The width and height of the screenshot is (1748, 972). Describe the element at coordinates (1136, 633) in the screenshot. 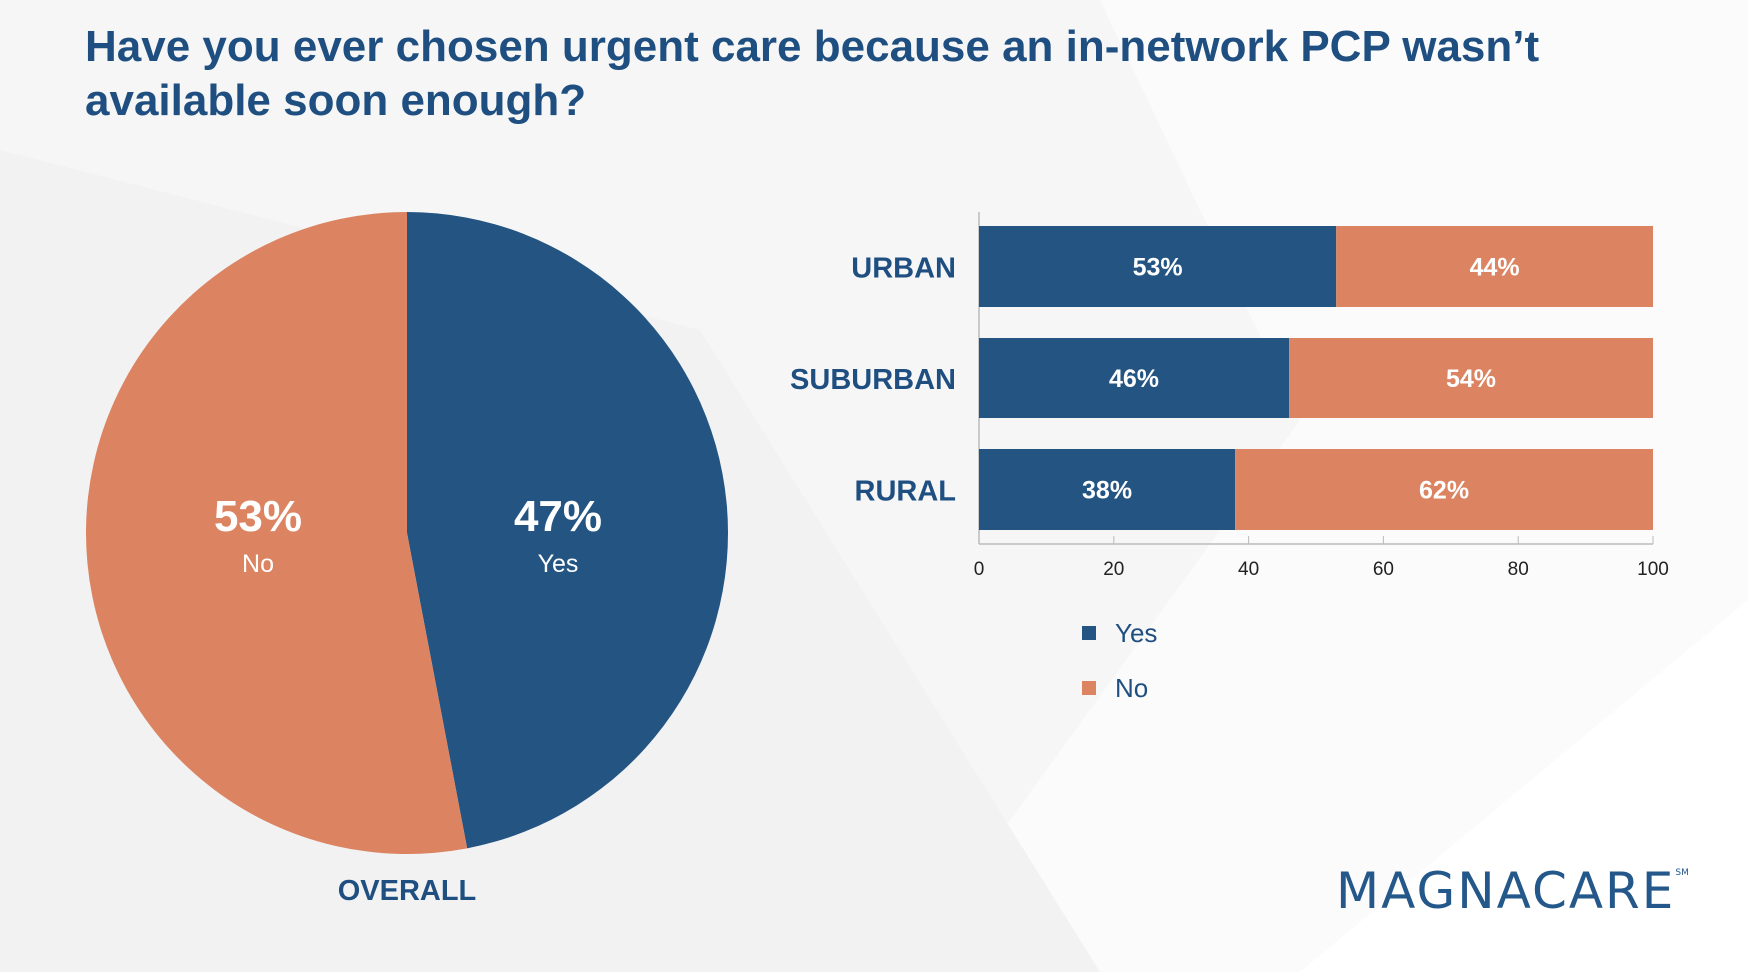

I see `legend-label: Yes` at that location.